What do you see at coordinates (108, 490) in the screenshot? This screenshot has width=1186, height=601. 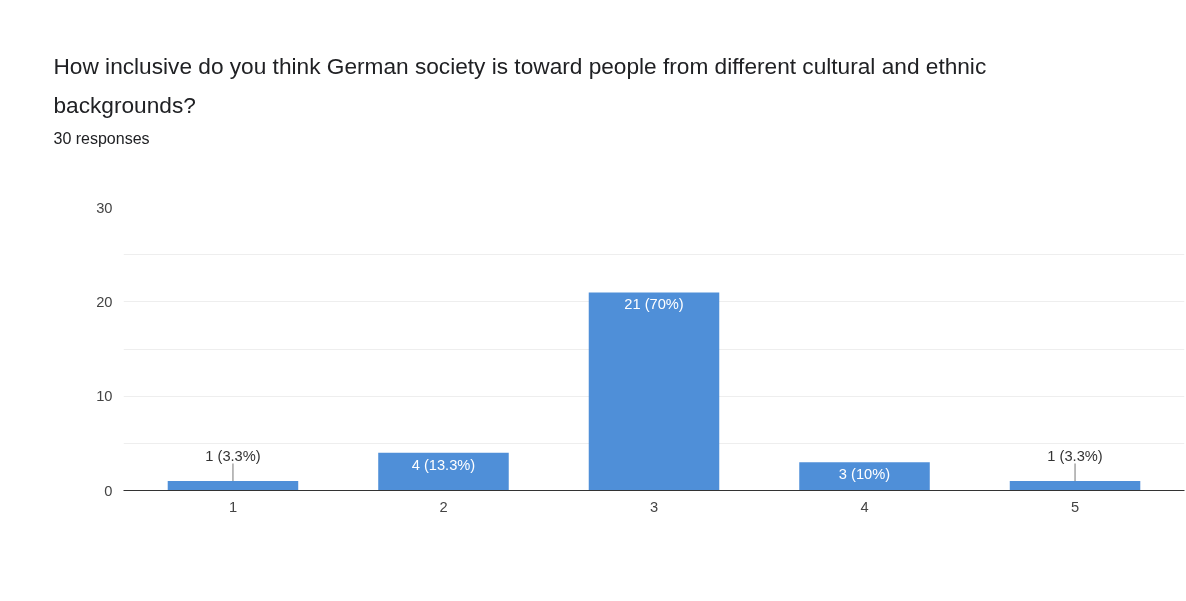 I see `y-tick-label: 0` at bounding box center [108, 490].